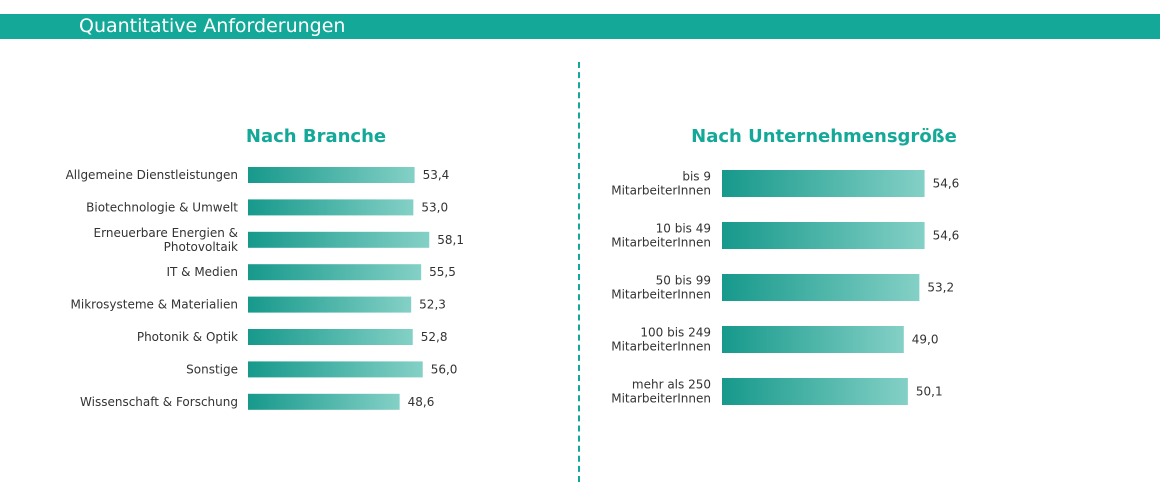 Image resolution: width=1160 pixels, height=494 pixels. Describe the element at coordinates (436, 175) in the screenshot. I see `data-label: 53,4` at that location.